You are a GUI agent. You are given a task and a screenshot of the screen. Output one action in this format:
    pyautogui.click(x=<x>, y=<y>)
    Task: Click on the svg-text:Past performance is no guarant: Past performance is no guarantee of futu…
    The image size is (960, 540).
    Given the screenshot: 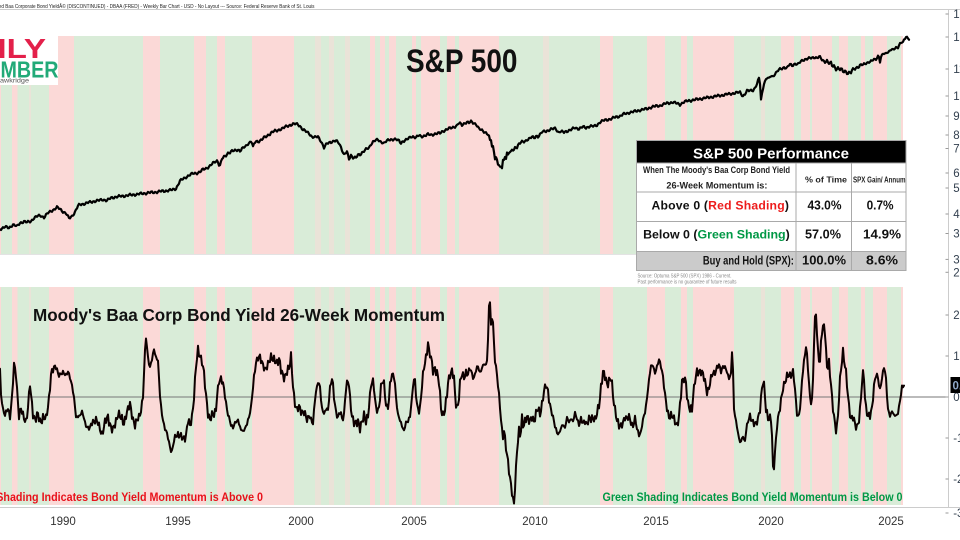 What is the action you would take?
    pyautogui.click(x=687, y=283)
    